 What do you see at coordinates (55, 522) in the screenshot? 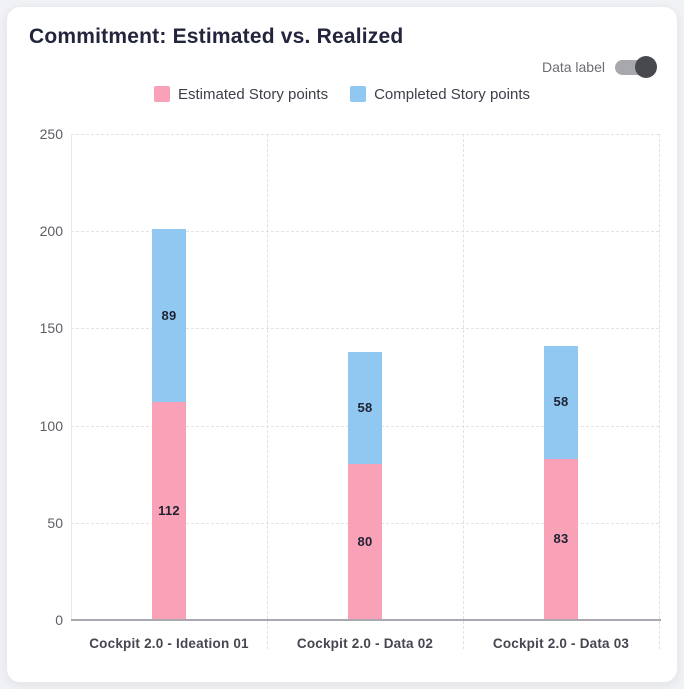
I see `y-axis-tick-label: 50` at bounding box center [55, 522].